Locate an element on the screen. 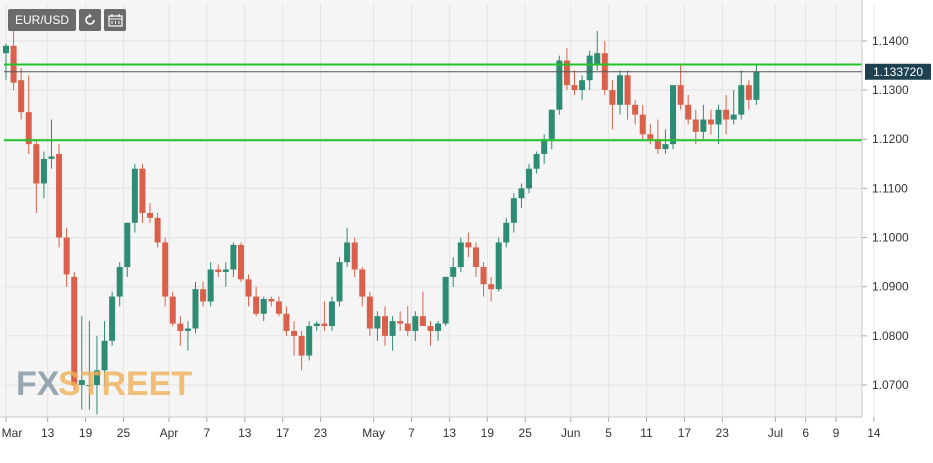  symbol-selector: EUR/USD is located at coordinates (42, 20).